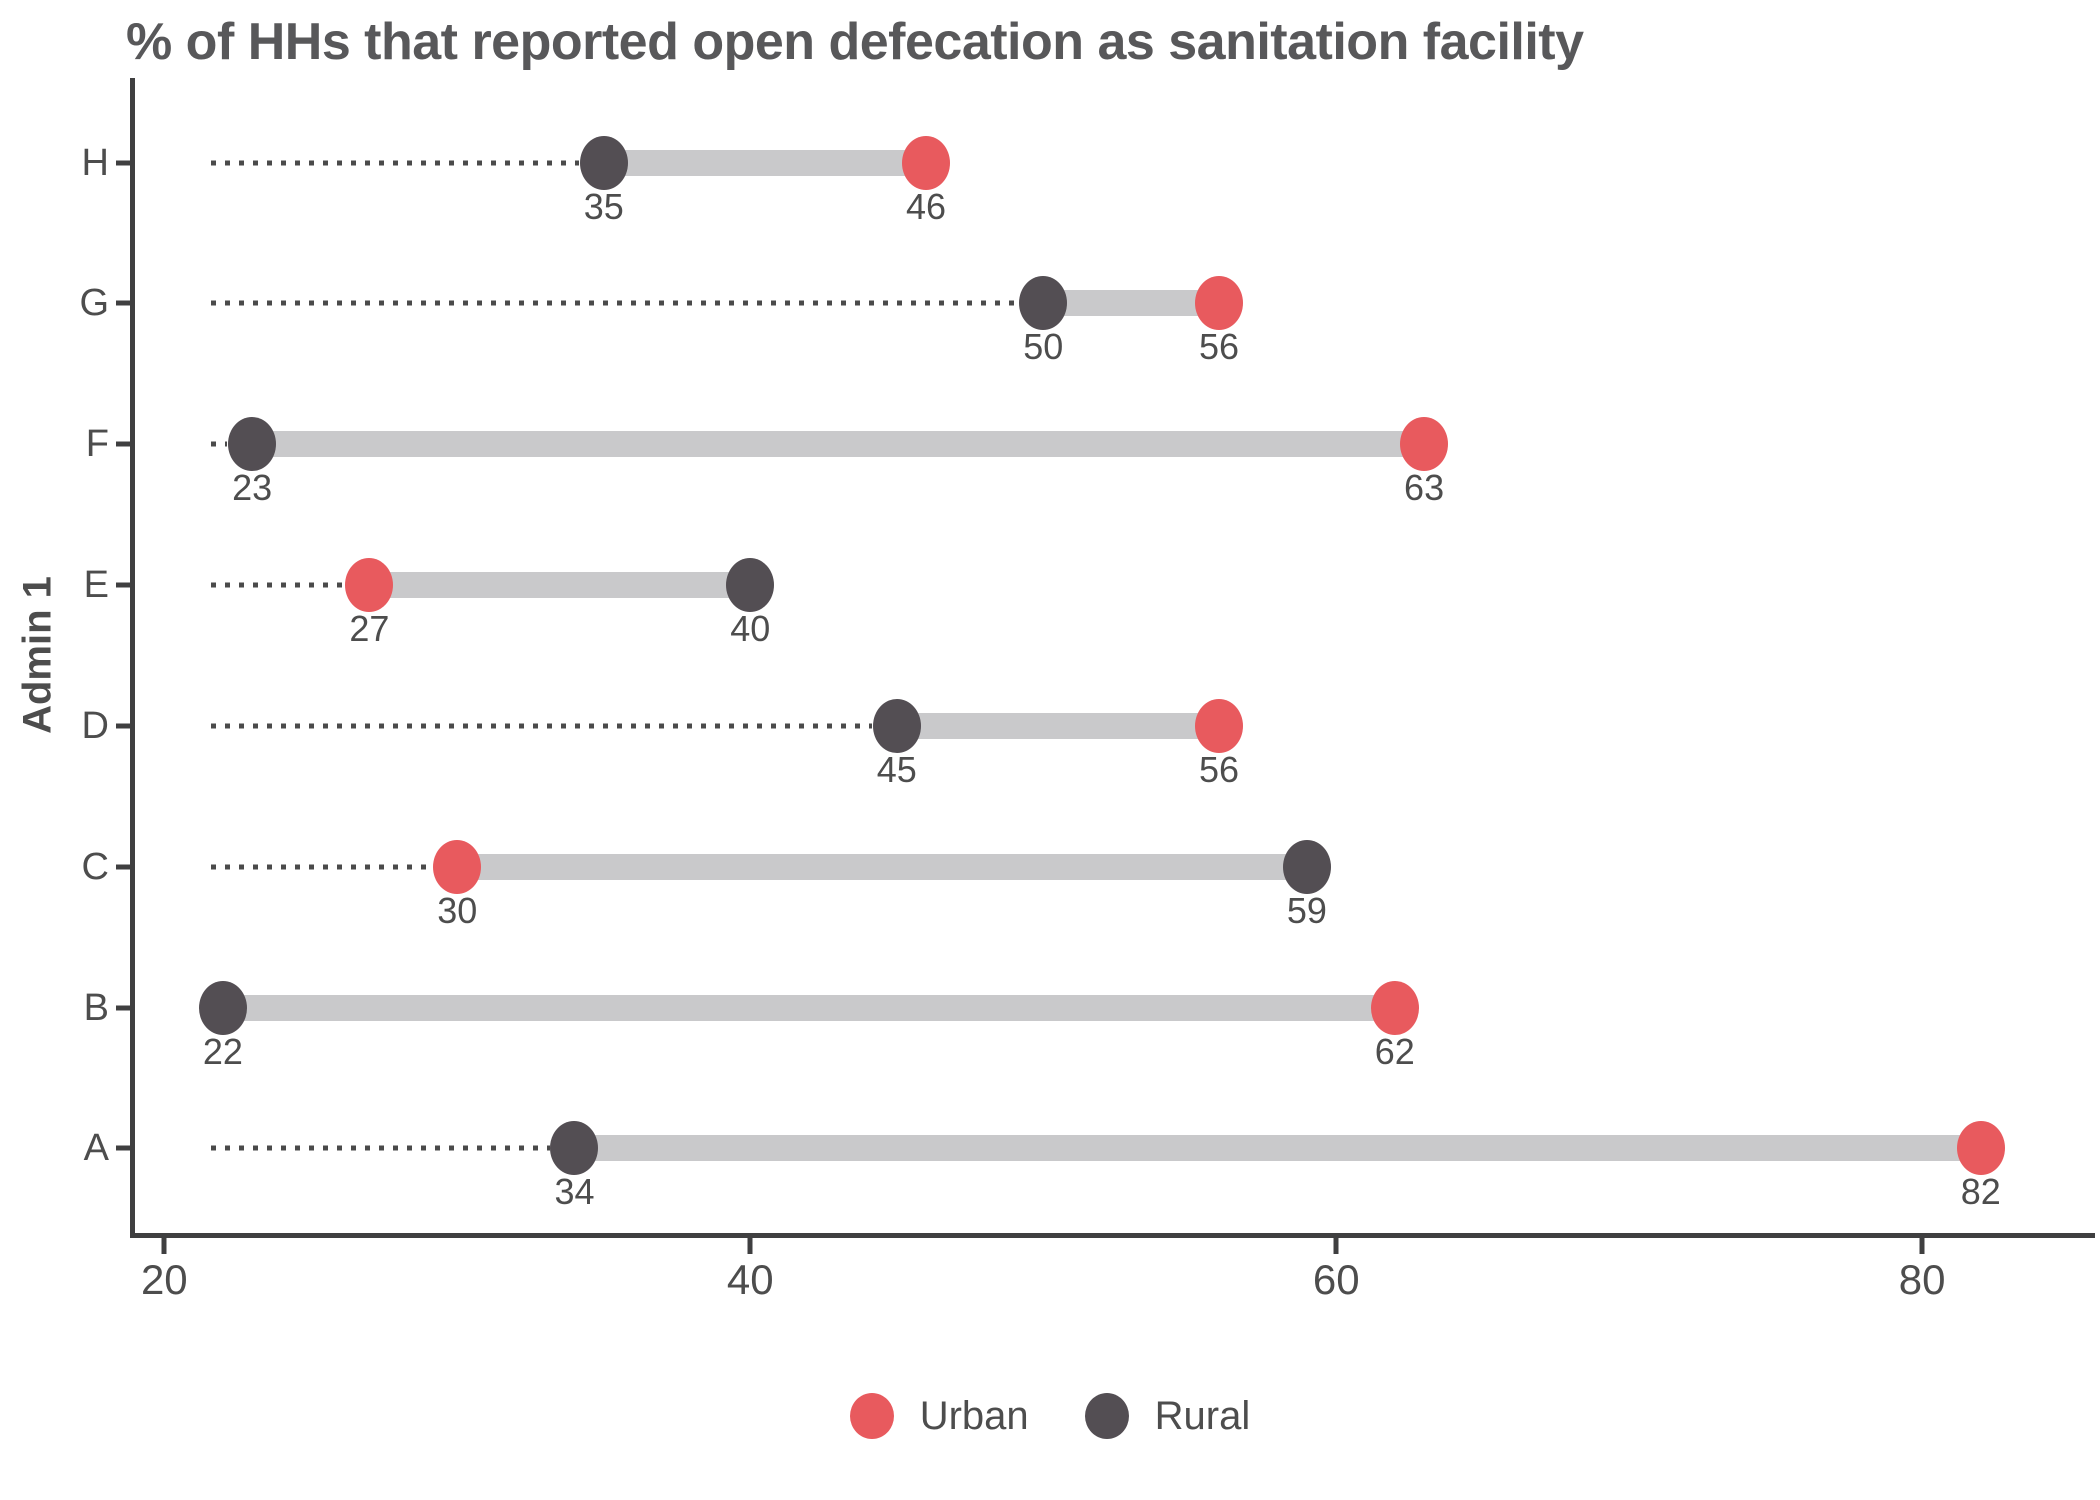 Image resolution: width=2100 pixels, height=1500 pixels. What do you see at coordinates (96, 1007) in the screenshot?
I see `category-label: B` at bounding box center [96, 1007].